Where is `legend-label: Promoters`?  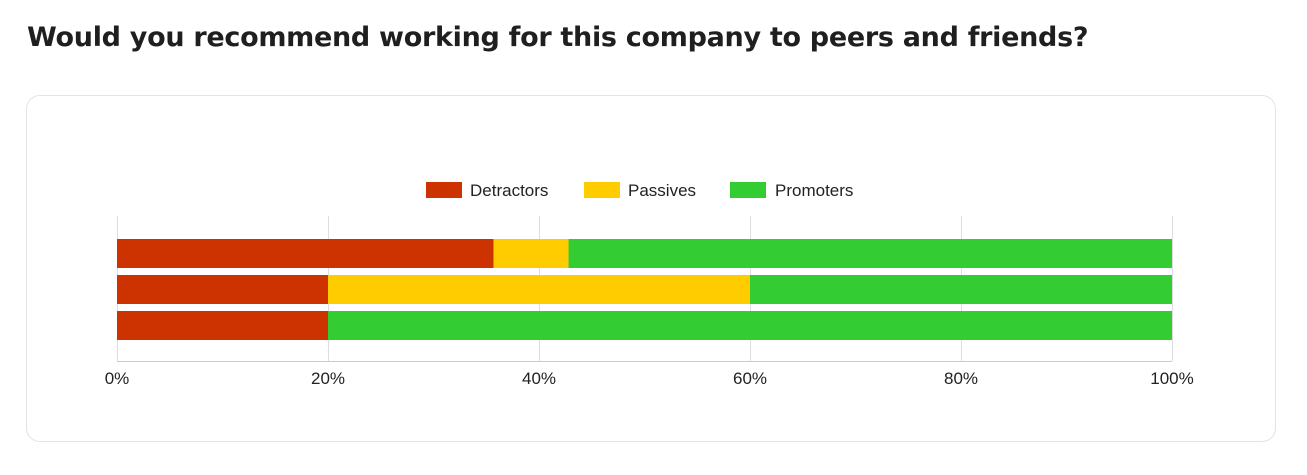 legend-label: Promoters is located at coordinates (814, 190).